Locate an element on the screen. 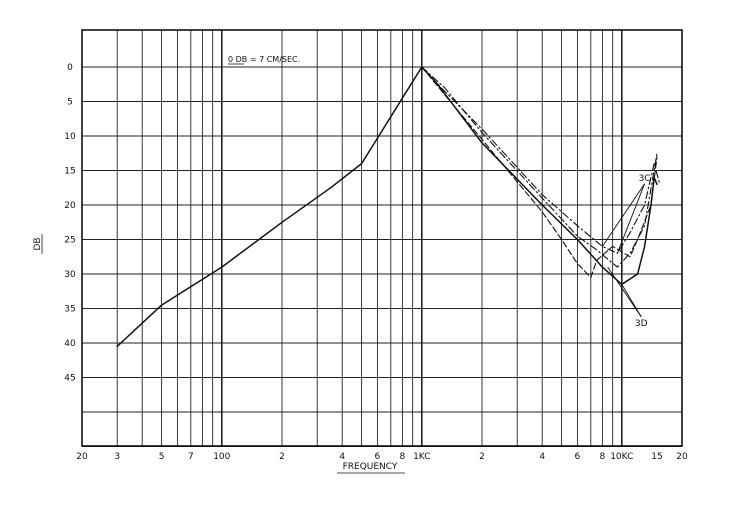 The image size is (753, 509). y-tick-label: 0 is located at coordinates (70, 68).